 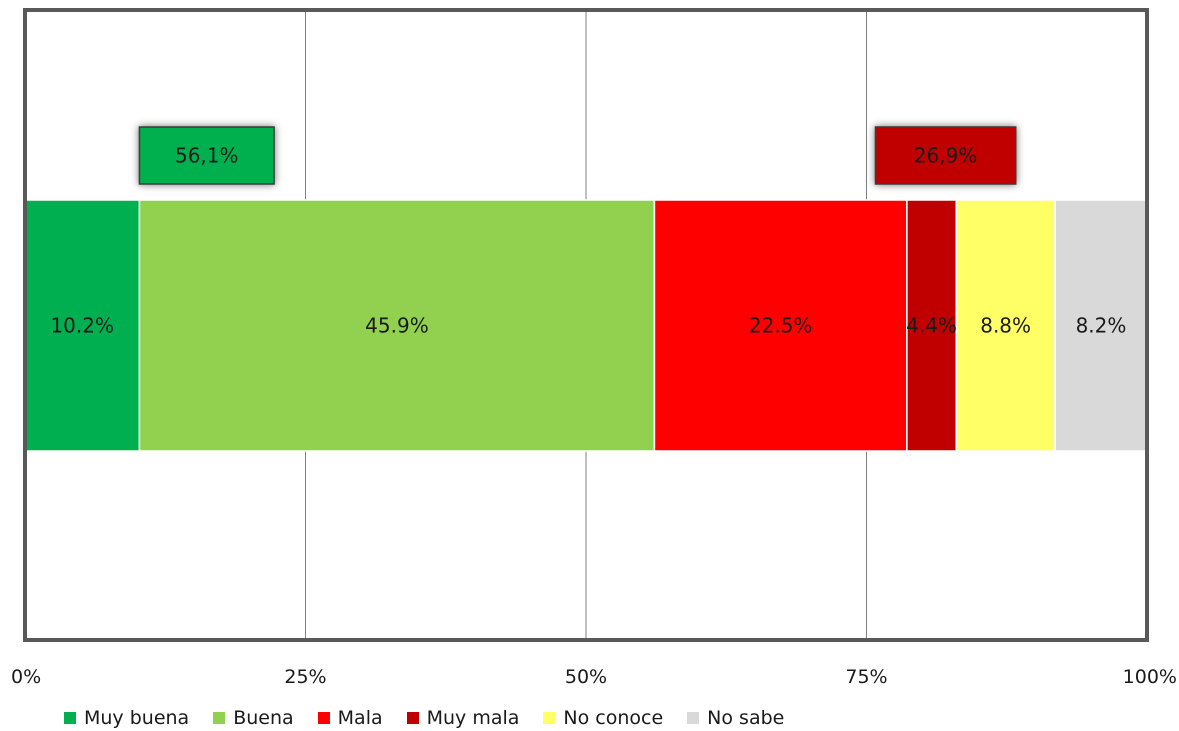 What do you see at coordinates (746, 718) in the screenshot?
I see `legend-label: No sabe` at bounding box center [746, 718].